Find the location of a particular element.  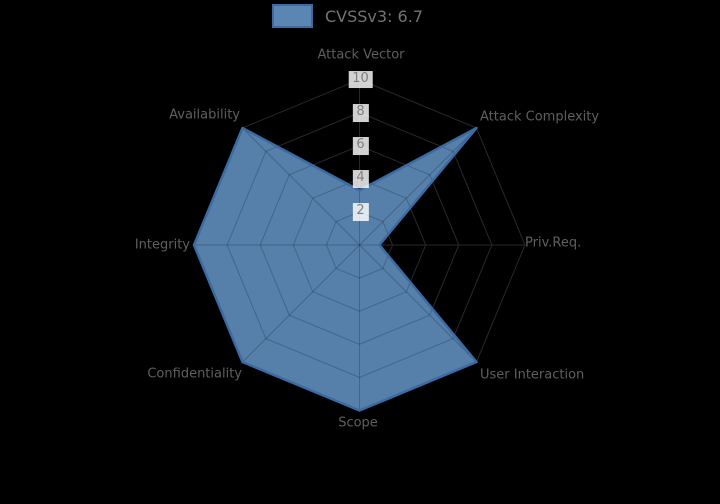

legend-swatch is located at coordinates (292, 16).